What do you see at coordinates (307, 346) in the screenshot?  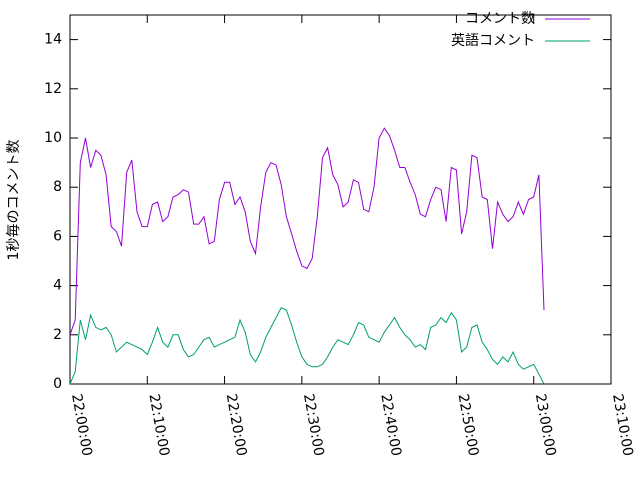 I see `series-line` at bounding box center [307, 346].